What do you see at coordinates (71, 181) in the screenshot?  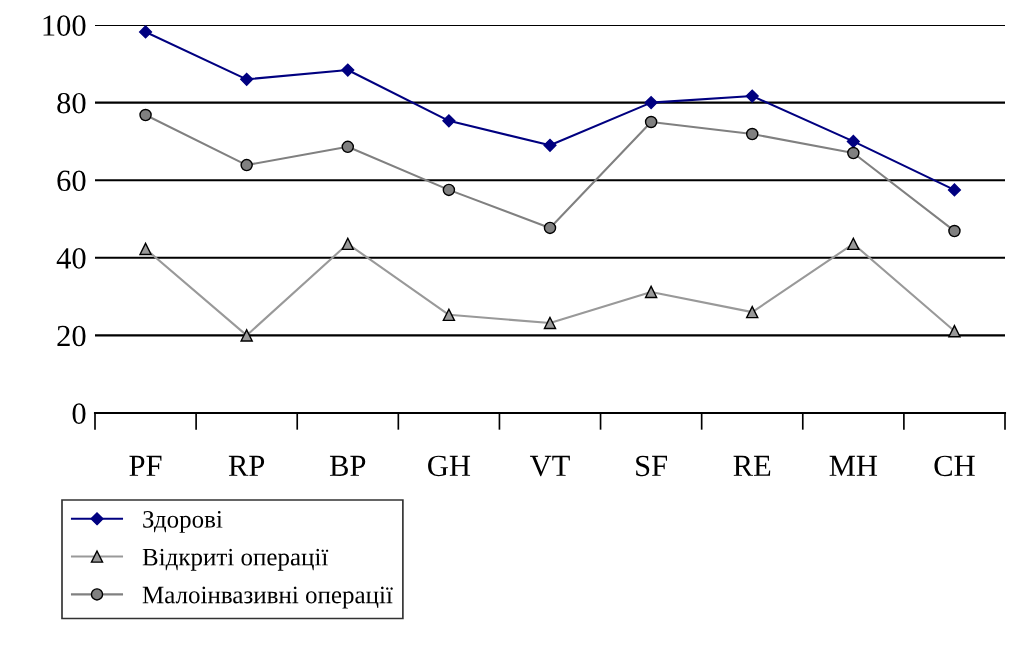 I see `y-tick-label: 60` at bounding box center [71, 181].